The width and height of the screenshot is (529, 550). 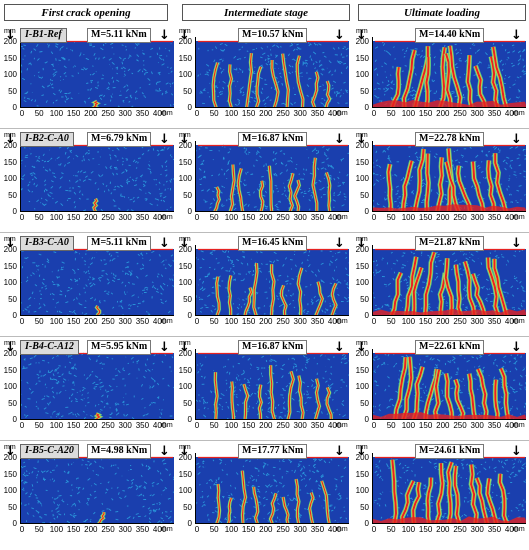 I want to click on moment-label: M=4.98 kNm, so click(x=119, y=451).